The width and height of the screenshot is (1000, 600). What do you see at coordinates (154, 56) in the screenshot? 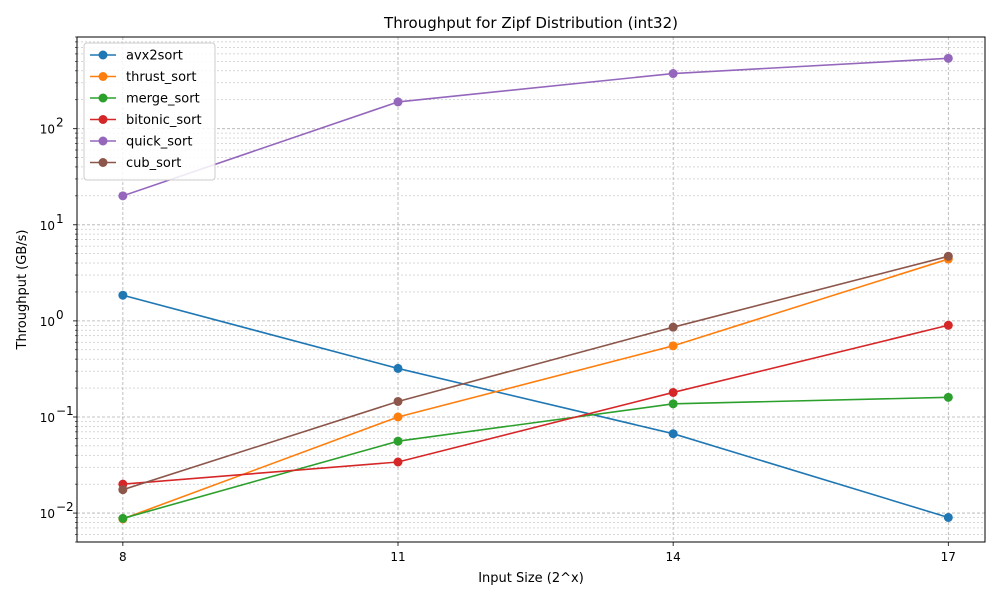
I see `legend-label: avx2sort` at bounding box center [154, 56].